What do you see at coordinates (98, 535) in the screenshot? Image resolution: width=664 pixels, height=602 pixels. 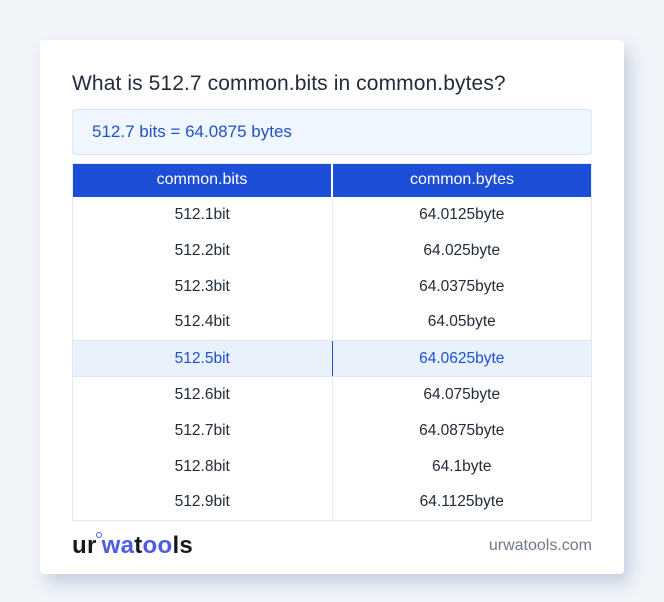 I see `logo-ring-icon` at bounding box center [98, 535].